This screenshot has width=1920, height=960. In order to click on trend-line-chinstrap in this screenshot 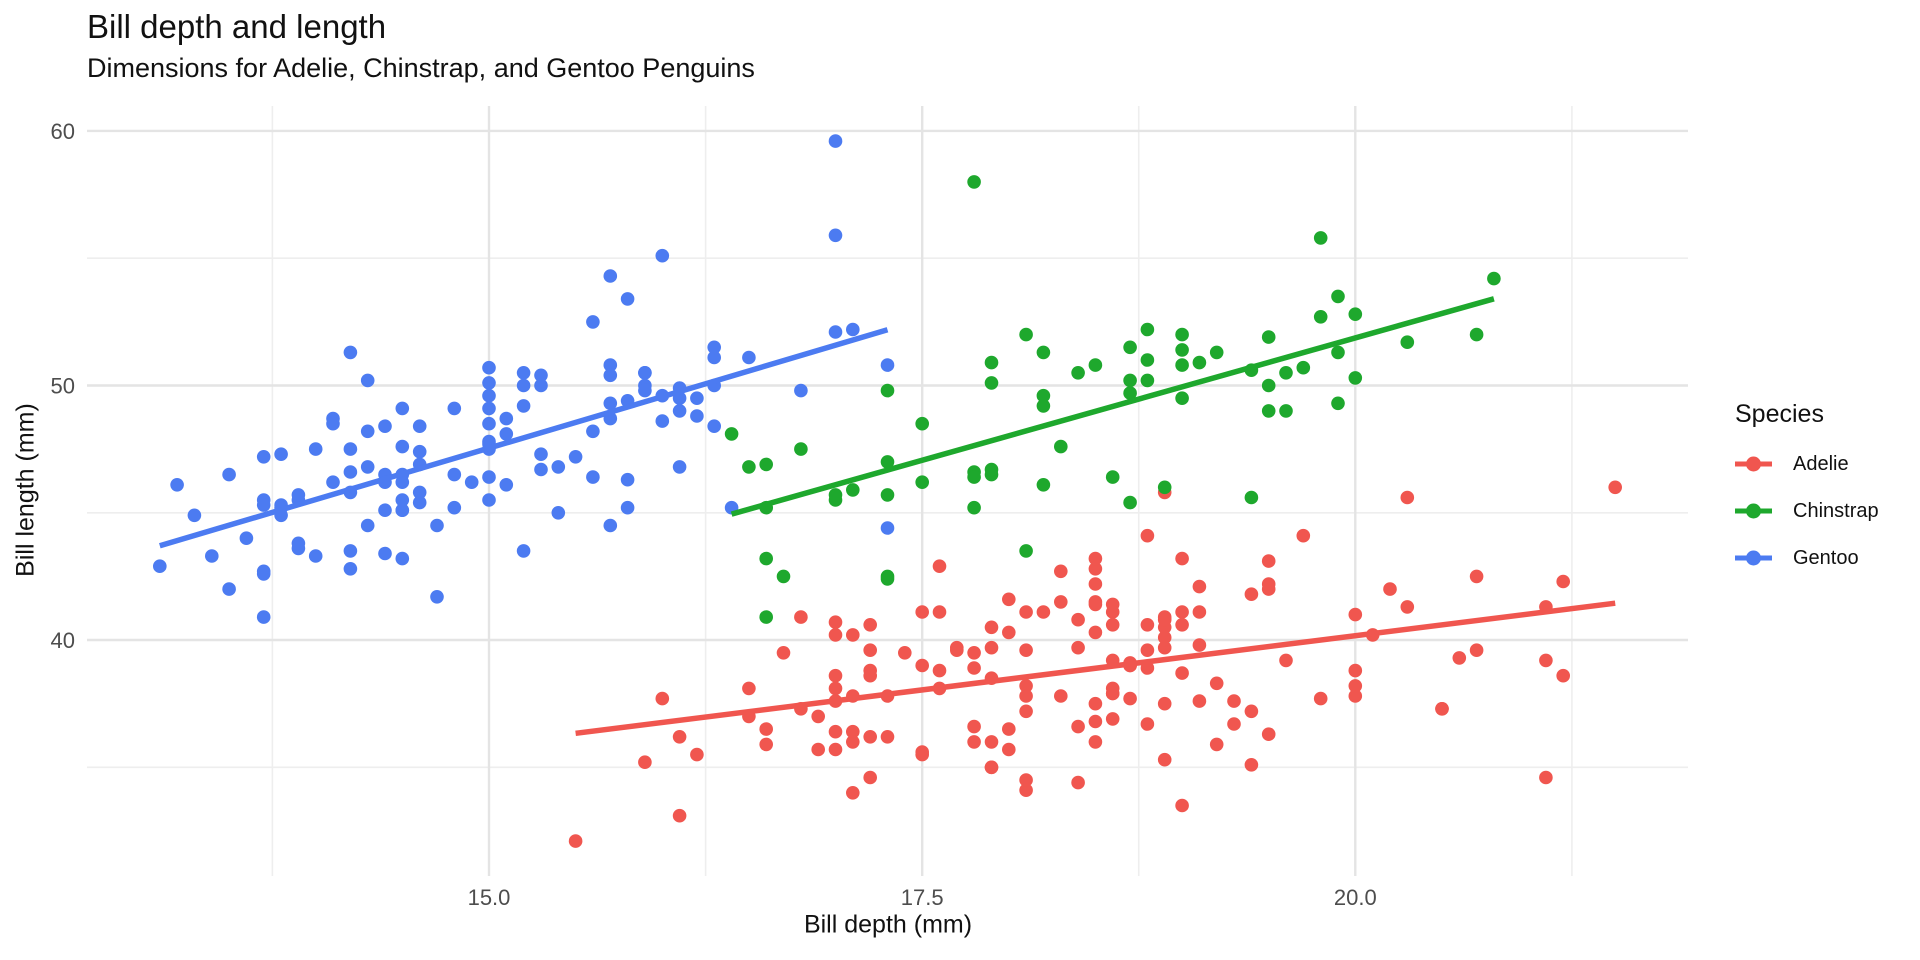, I will do `click(1112, 406)`.